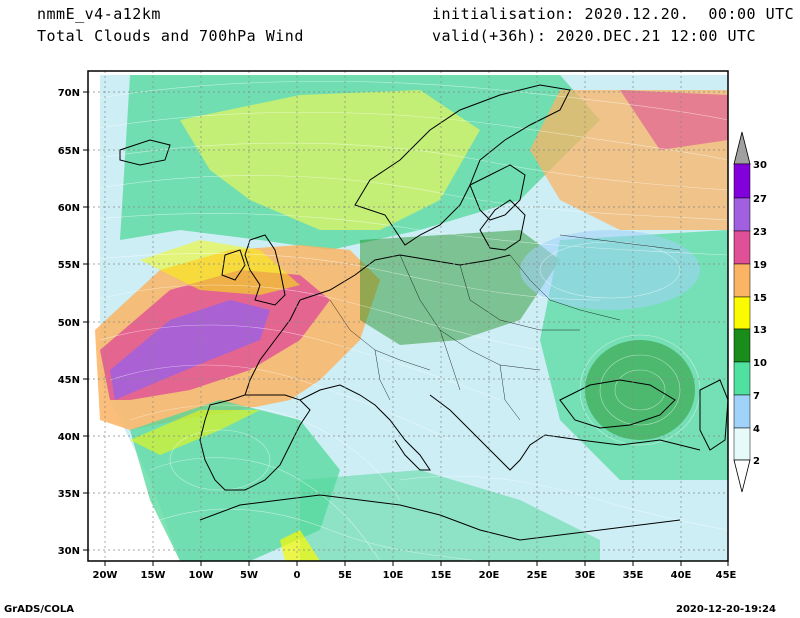 This screenshot has height=618, width=800. I want to click on colorbar-label: 10, so click(760, 363).